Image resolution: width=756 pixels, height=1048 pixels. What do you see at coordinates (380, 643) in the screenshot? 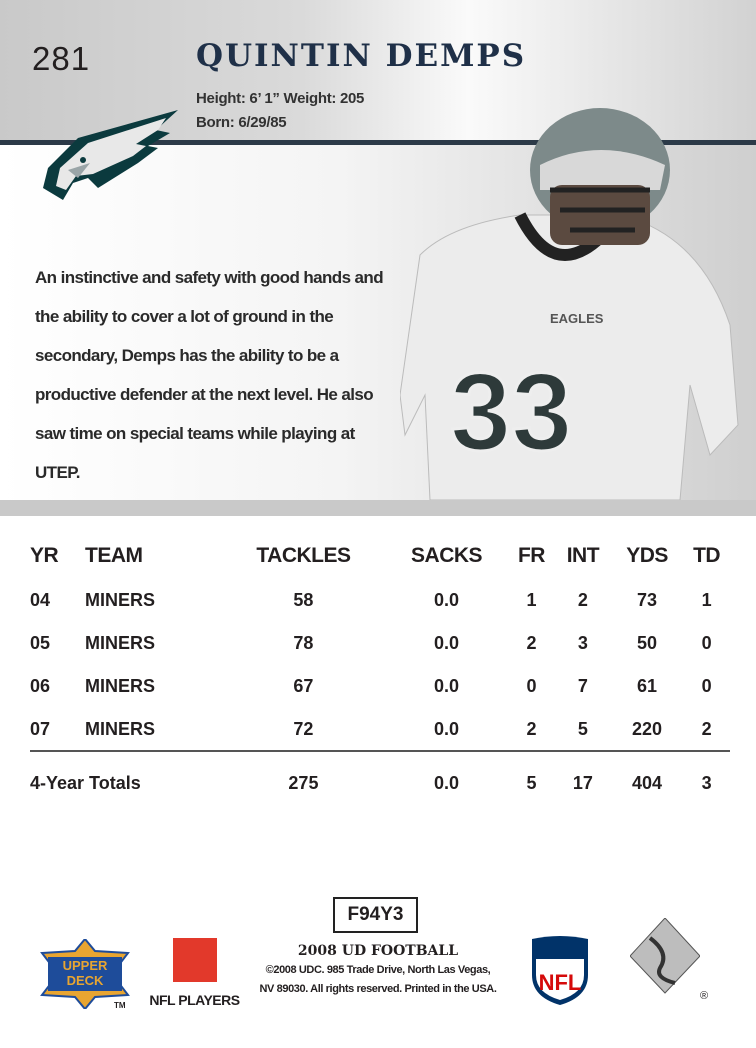
I see `stats-row: 05 MINERS 78 0.0 2 3 50 0` at bounding box center [380, 643].